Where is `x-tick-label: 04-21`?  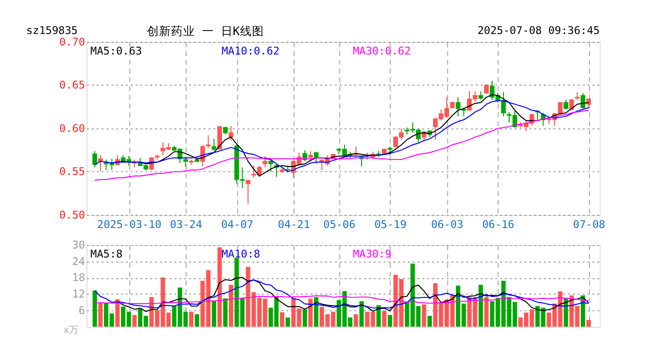 x-tick-label: 04-21 is located at coordinates (294, 225).